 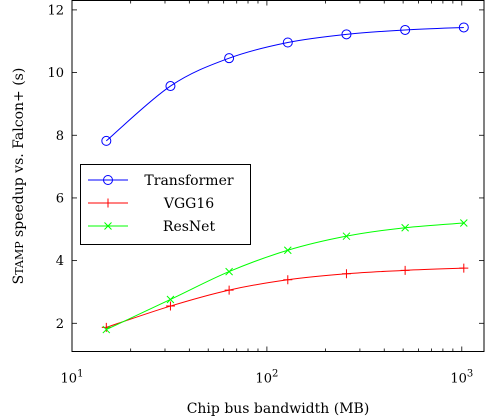 I want to click on x-tick-label: 10², so click(x=266, y=378).